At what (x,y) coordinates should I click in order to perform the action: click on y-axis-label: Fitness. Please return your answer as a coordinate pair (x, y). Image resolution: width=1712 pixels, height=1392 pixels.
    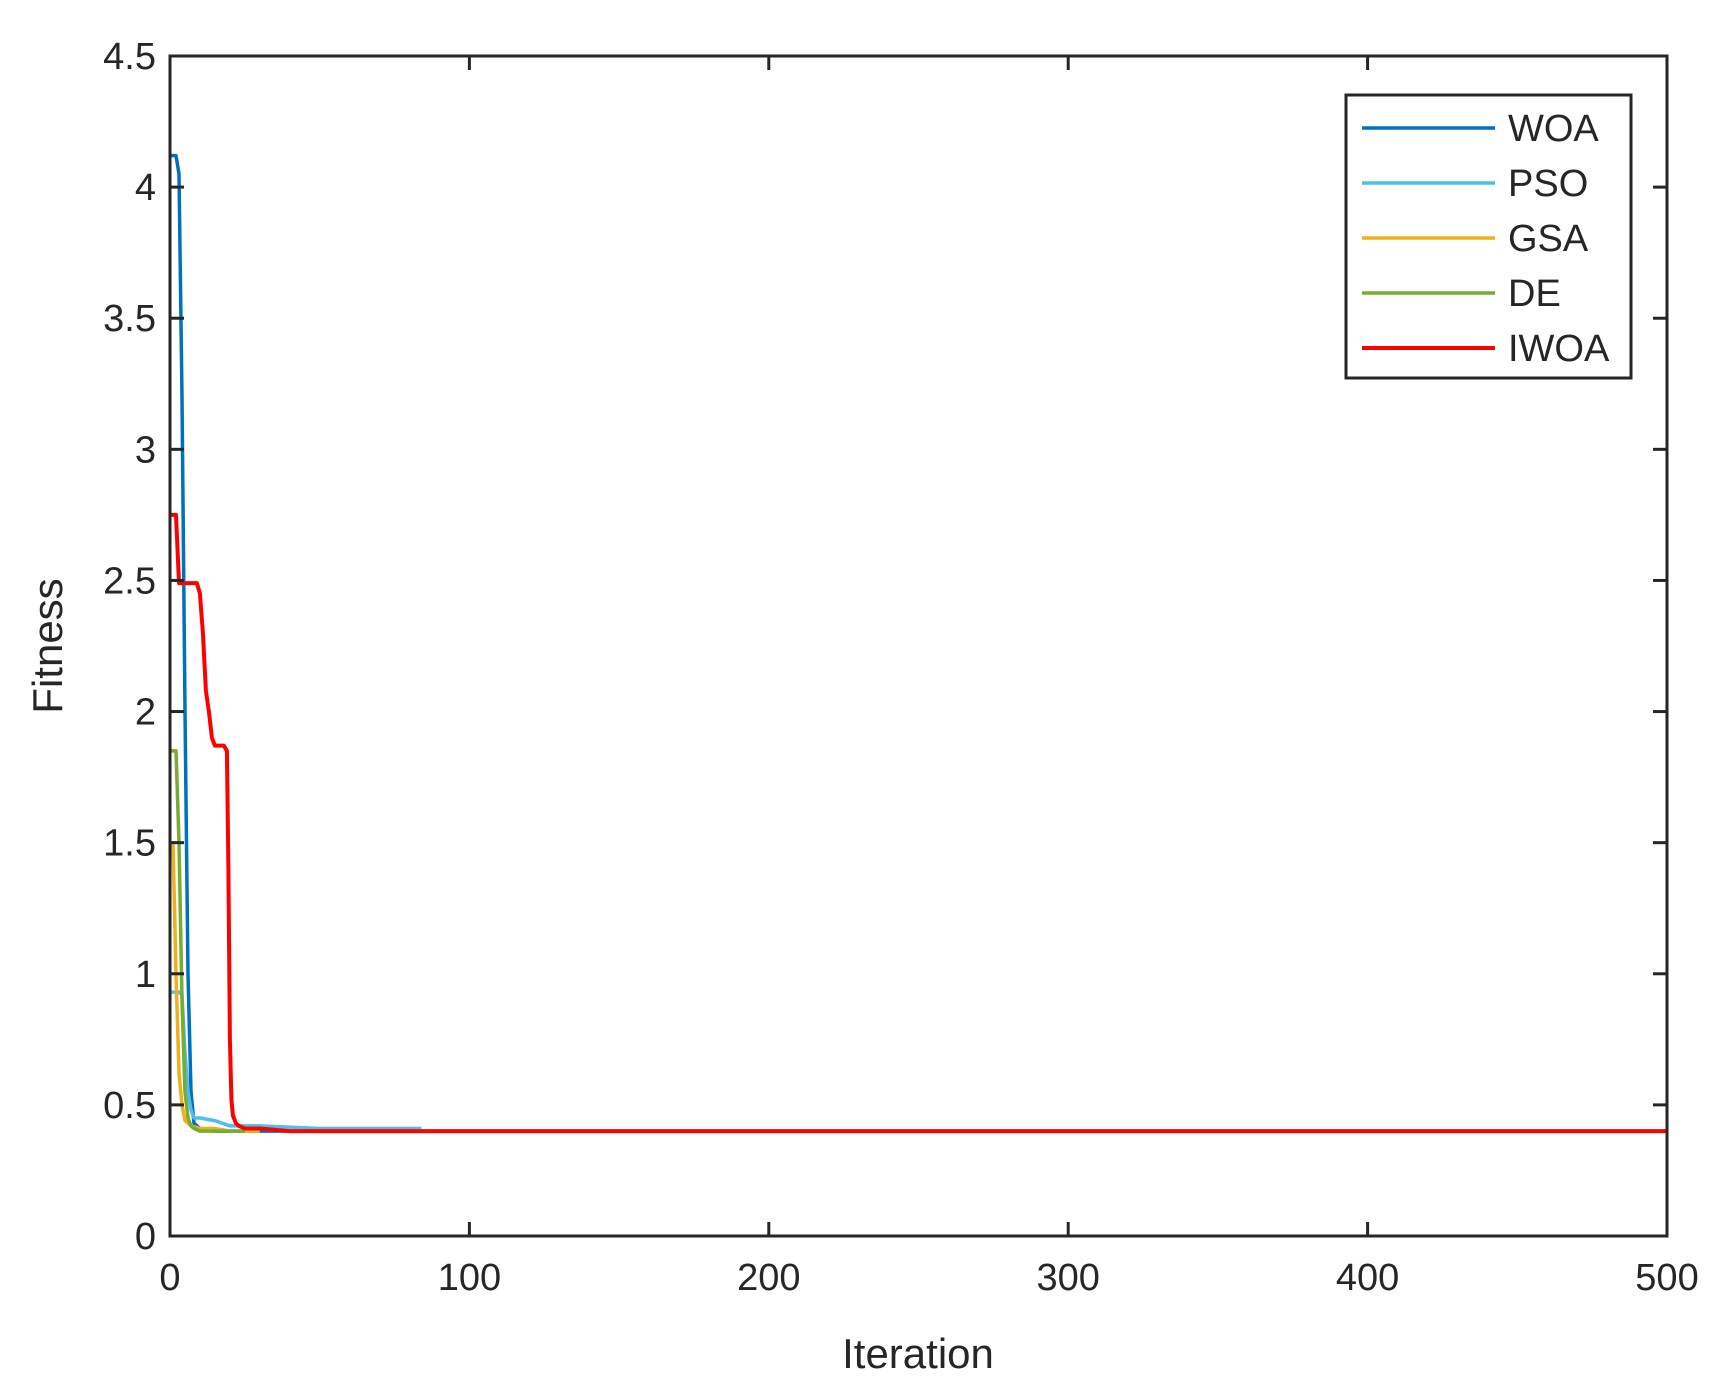
    Looking at the image, I should click on (47, 645).